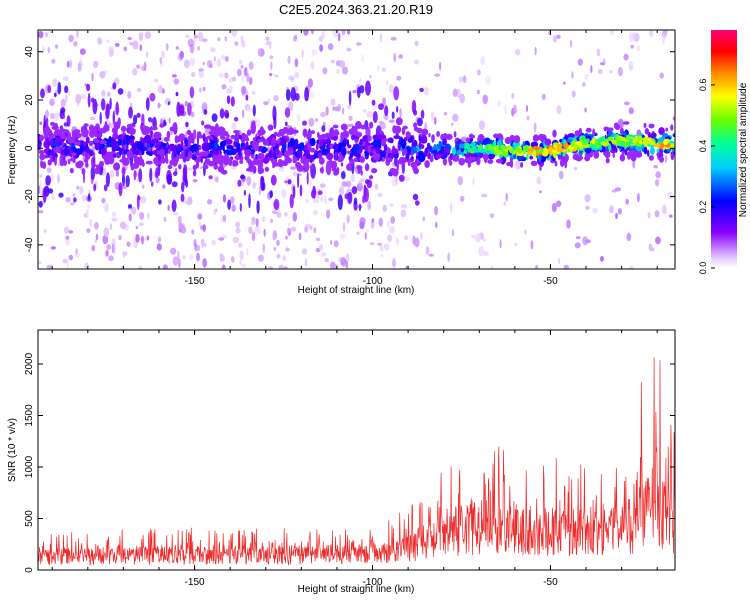 This screenshot has width=750, height=600. What do you see at coordinates (29, 415) in the screenshot?
I see `y-tick-label: 1500` at bounding box center [29, 415].